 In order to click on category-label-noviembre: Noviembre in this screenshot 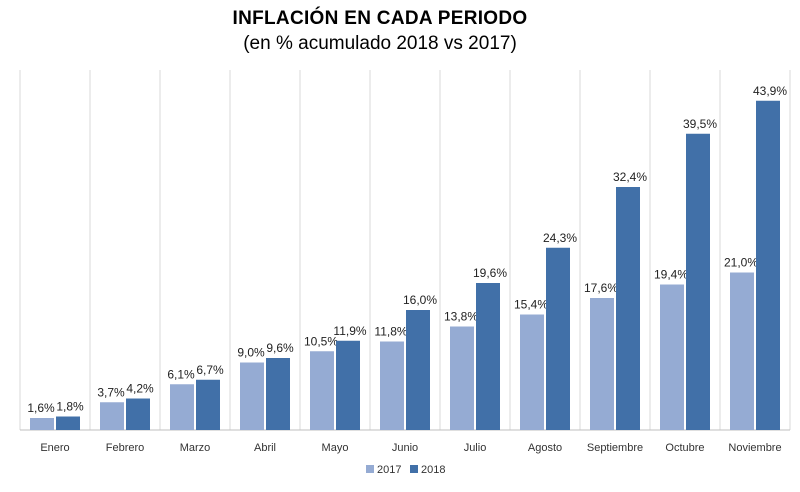, I will do `click(754, 448)`.